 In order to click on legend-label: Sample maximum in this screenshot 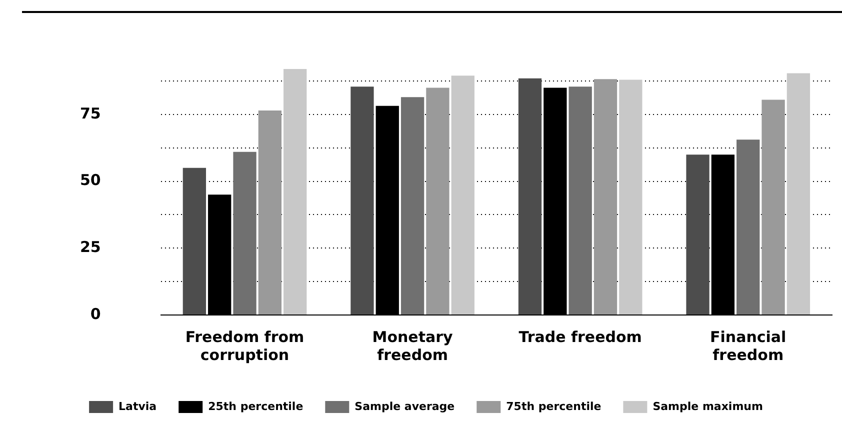, I will do `click(707, 406)`.